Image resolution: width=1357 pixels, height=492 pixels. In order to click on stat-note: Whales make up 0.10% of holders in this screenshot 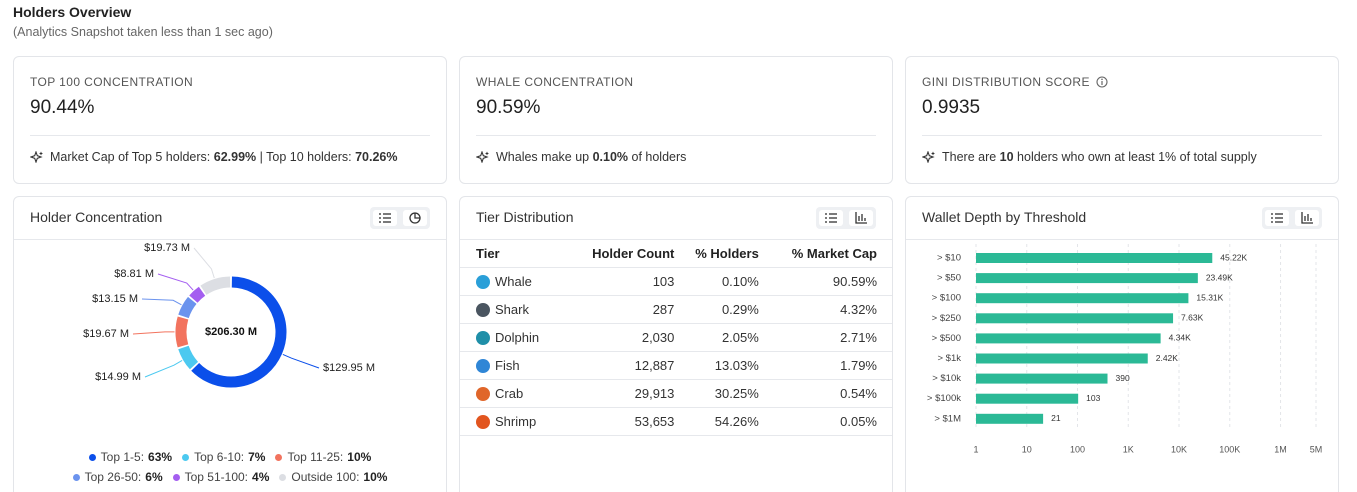, I will do `click(581, 157)`.